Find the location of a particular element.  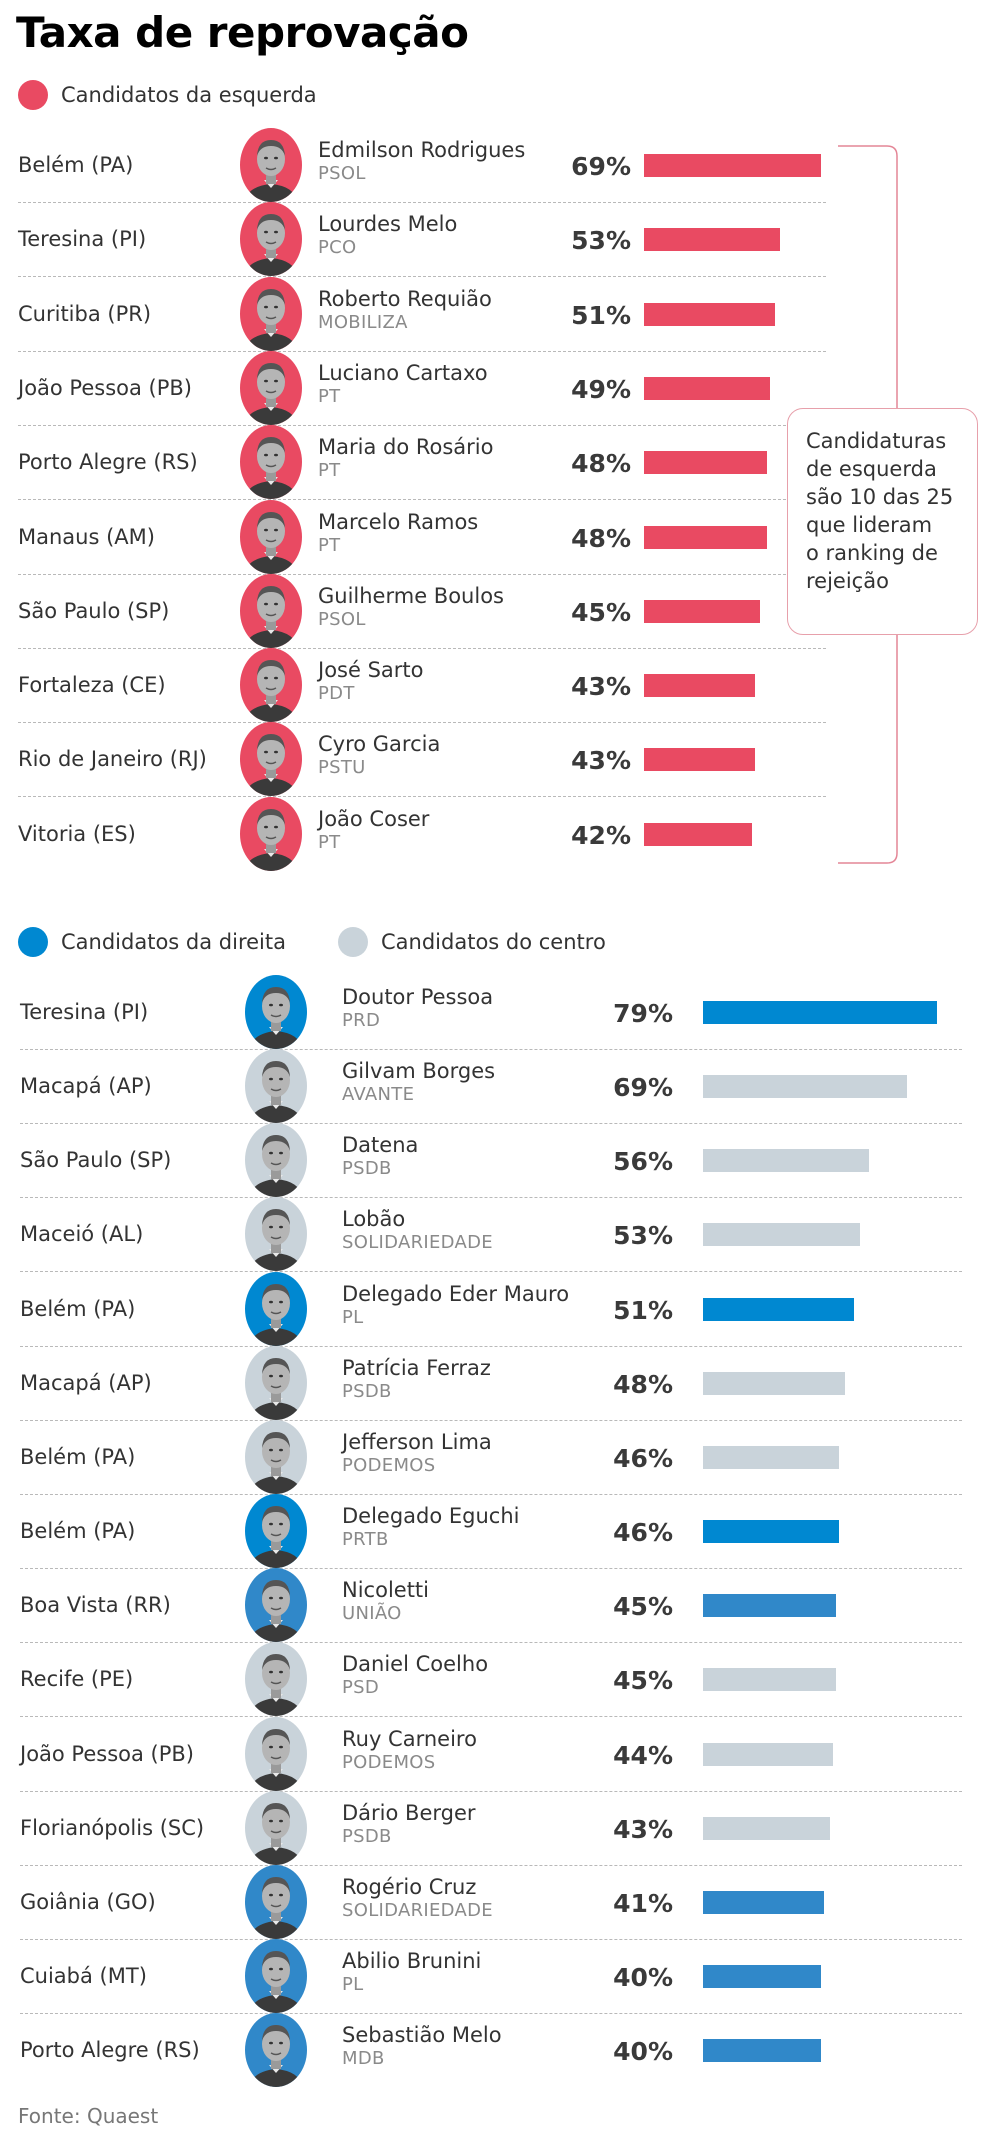

candidate-party: PSTU is located at coordinates (342, 768).